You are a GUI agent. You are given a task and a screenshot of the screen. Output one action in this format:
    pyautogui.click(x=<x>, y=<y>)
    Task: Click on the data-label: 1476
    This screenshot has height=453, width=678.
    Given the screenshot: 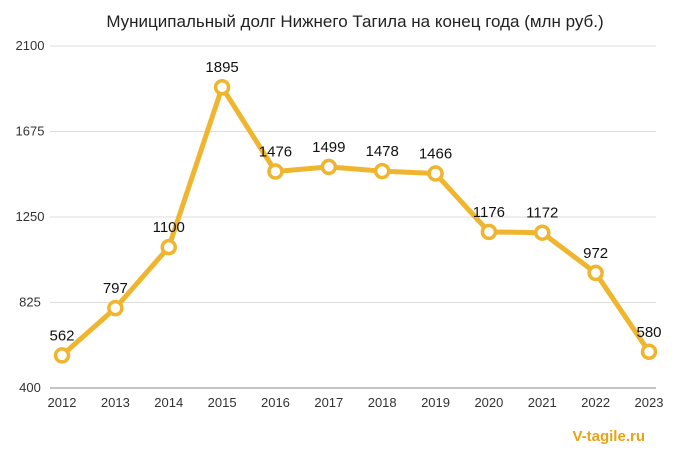 What is the action you would take?
    pyautogui.click(x=275, y=152)
    